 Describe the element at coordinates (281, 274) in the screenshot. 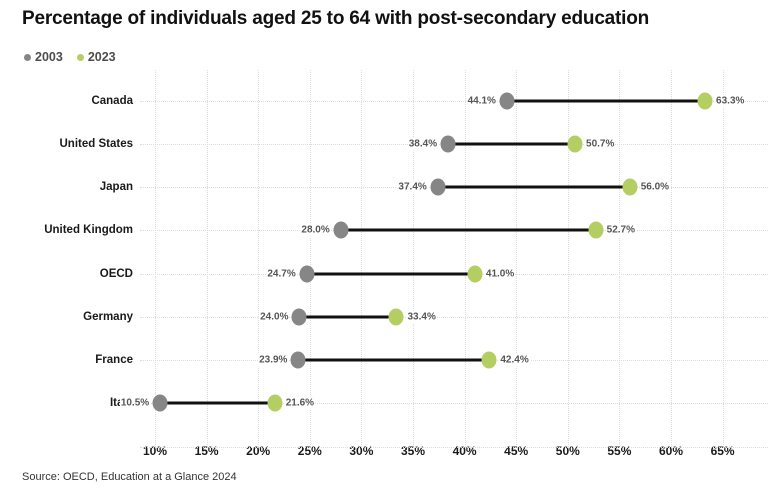

I see `value-label-2003: 24.7%` at that location.